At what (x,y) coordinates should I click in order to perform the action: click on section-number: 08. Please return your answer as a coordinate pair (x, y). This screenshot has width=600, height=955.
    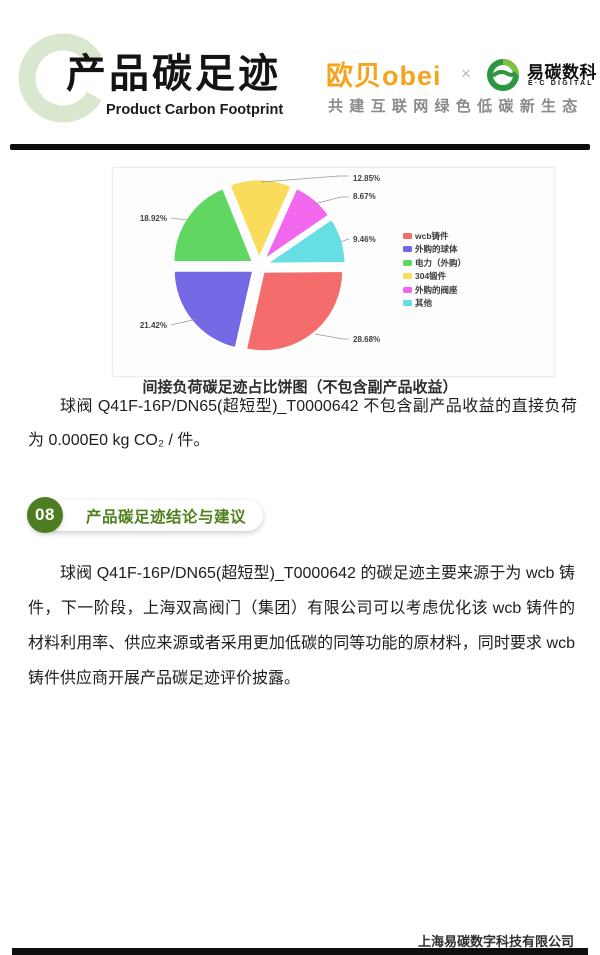
    Looking at the image, I should click on (45, 514).